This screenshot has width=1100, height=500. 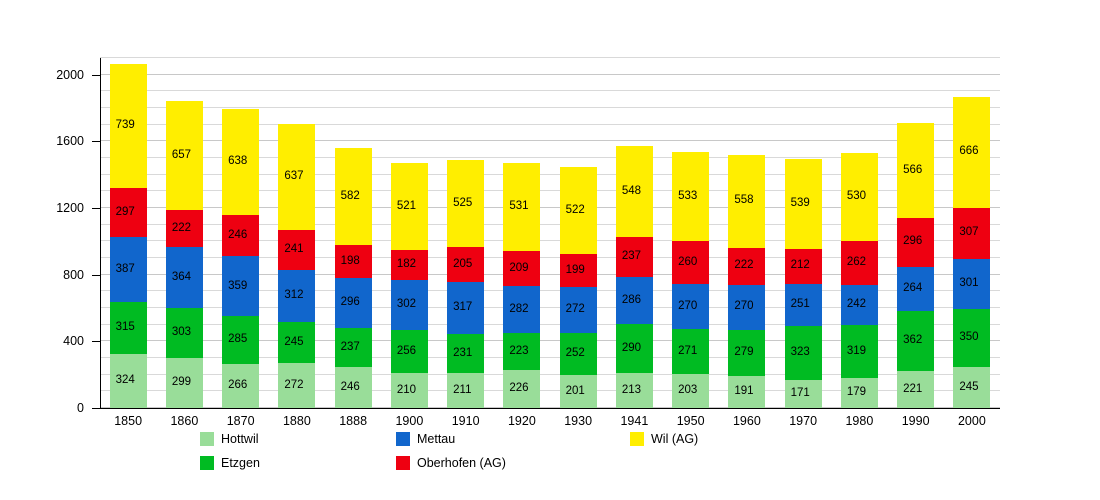 What do you see at coordinates (128, 212) in the screenshot?
I see `bar-segment: 297` at bounding box center [128, 212].